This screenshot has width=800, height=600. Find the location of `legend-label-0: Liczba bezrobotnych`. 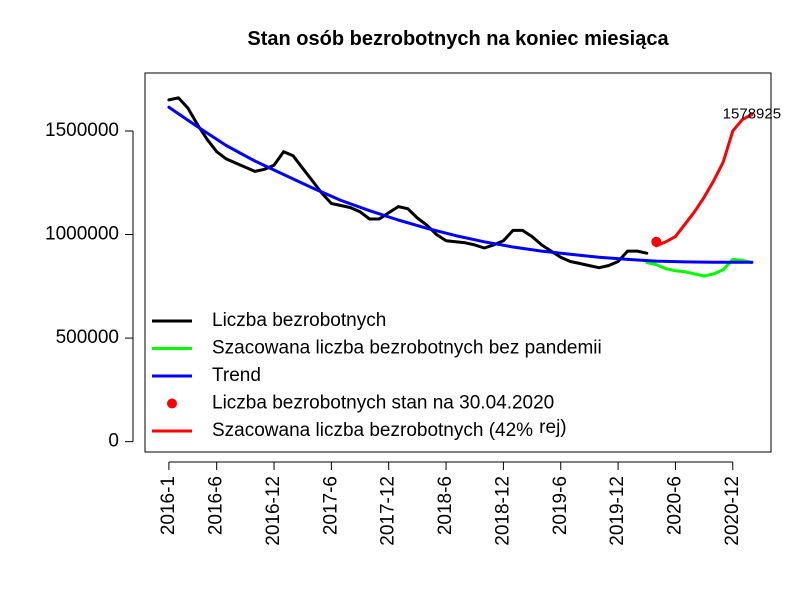

legend-label-0: Liczba bezrobotnych is located at coordinates (299, 320).